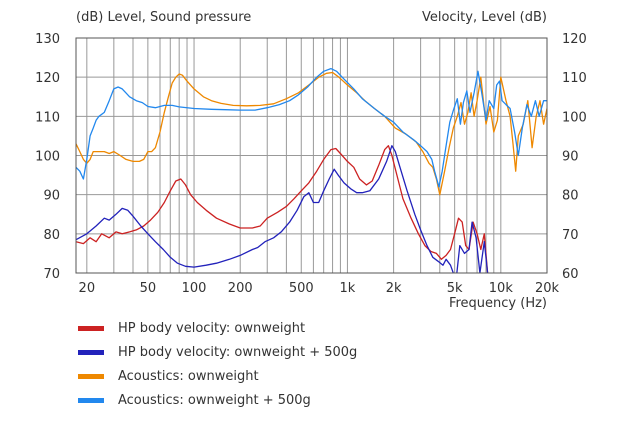  I want to click on y-right-tick-label: 70, so click(570, 235).